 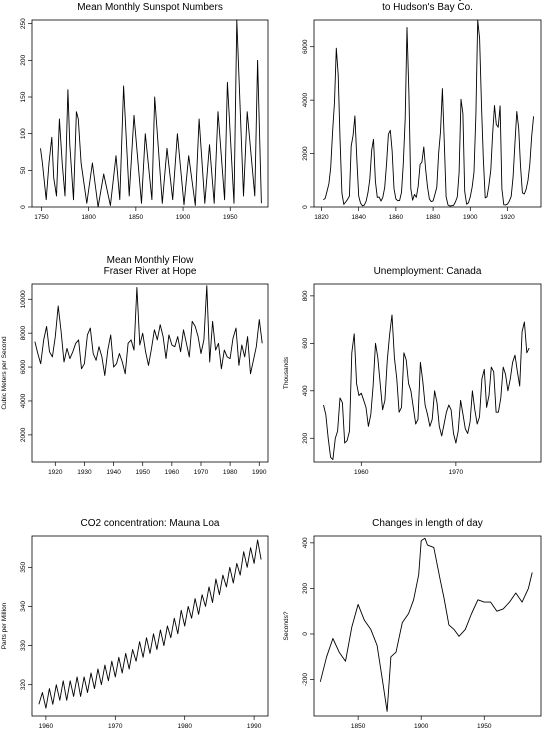 What do you see at coordinates (23, 299) in the screenshot?
I see `y-tick-label: 10000` at bounding box center [23, 299].